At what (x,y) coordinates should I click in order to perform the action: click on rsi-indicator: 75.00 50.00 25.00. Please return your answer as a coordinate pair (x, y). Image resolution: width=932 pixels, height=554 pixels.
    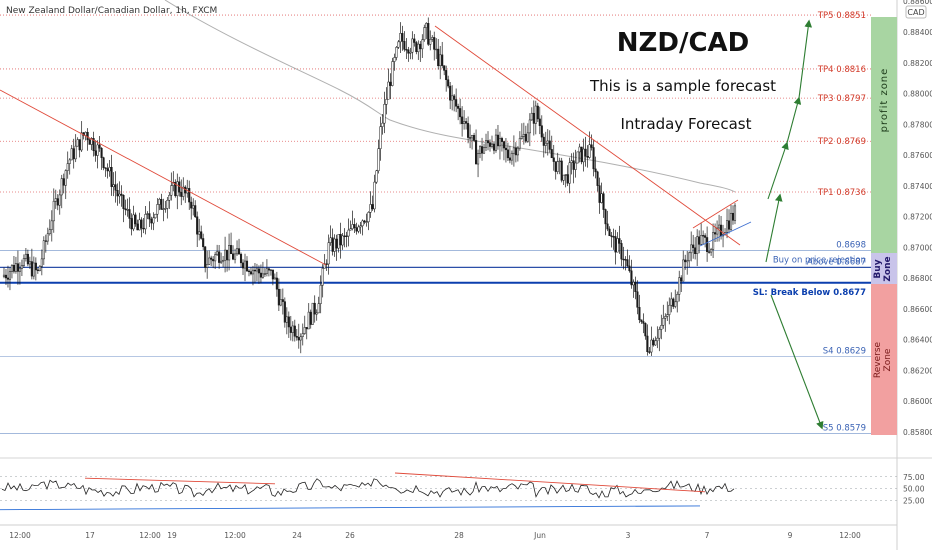
    Looking at the image, I should click on (462, 491).